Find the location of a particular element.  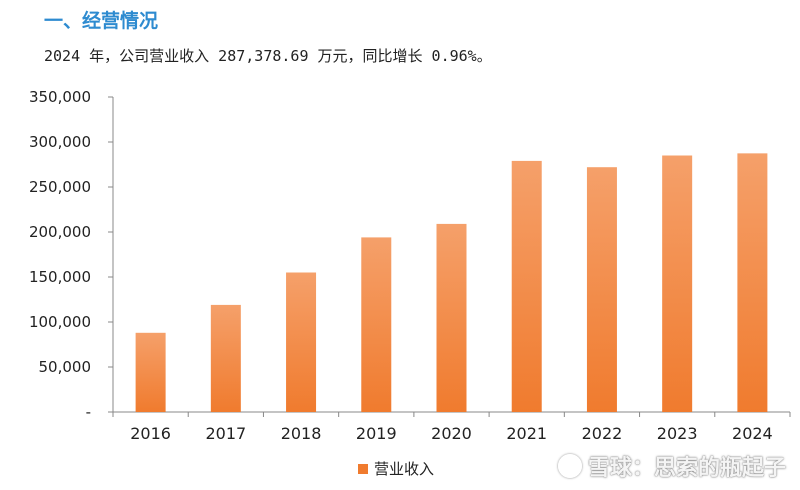

bar-2024 is located at coordinates (752, 282).